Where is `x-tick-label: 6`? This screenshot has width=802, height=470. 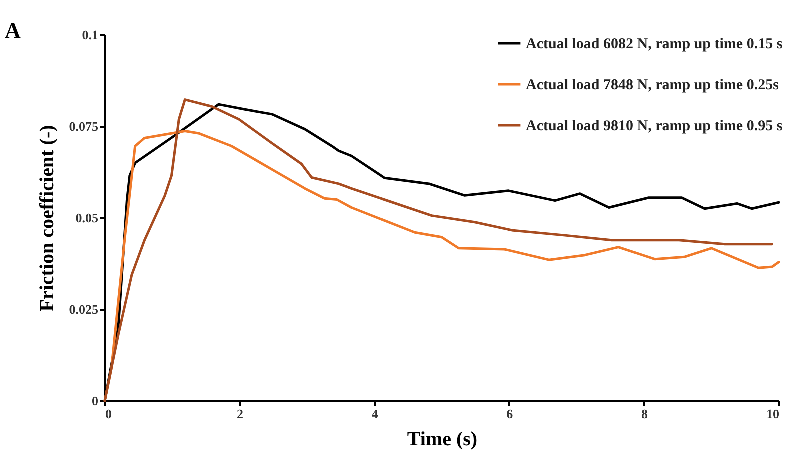
x-tick-label: 6 is located at coordinates (510, 414).